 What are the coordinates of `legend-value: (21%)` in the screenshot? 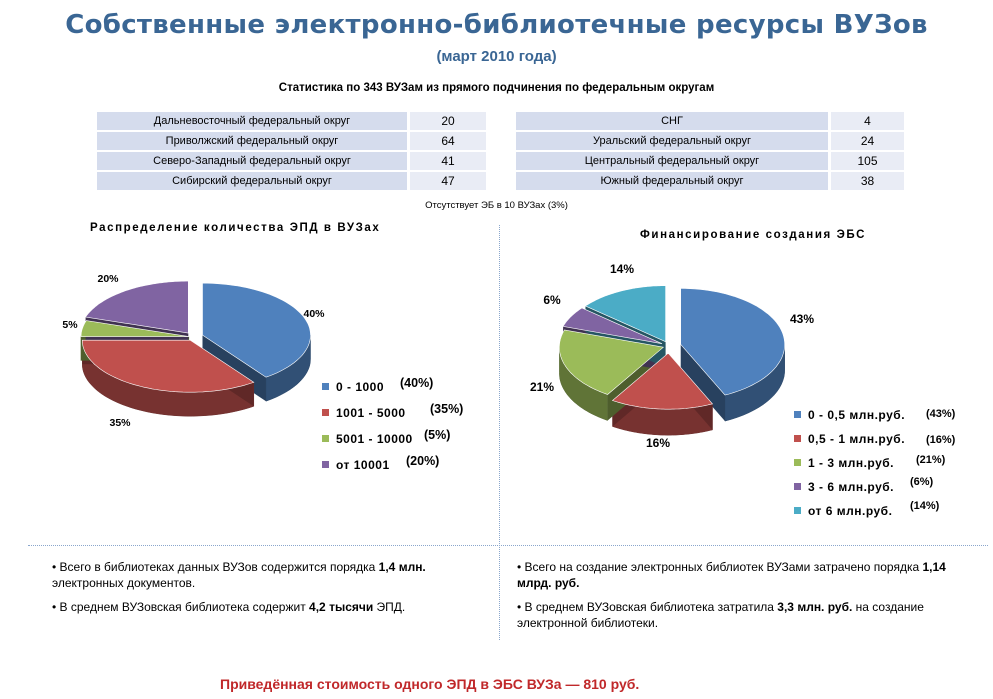 It's located at (931, 460).